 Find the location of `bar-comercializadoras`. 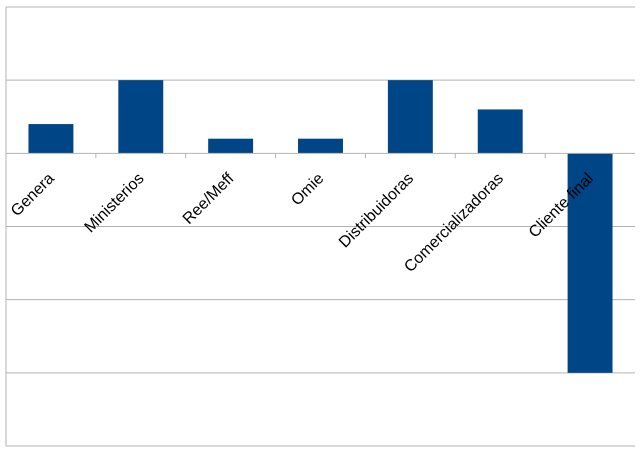

bar-comercializadoras is located at coordinates (500, 131).